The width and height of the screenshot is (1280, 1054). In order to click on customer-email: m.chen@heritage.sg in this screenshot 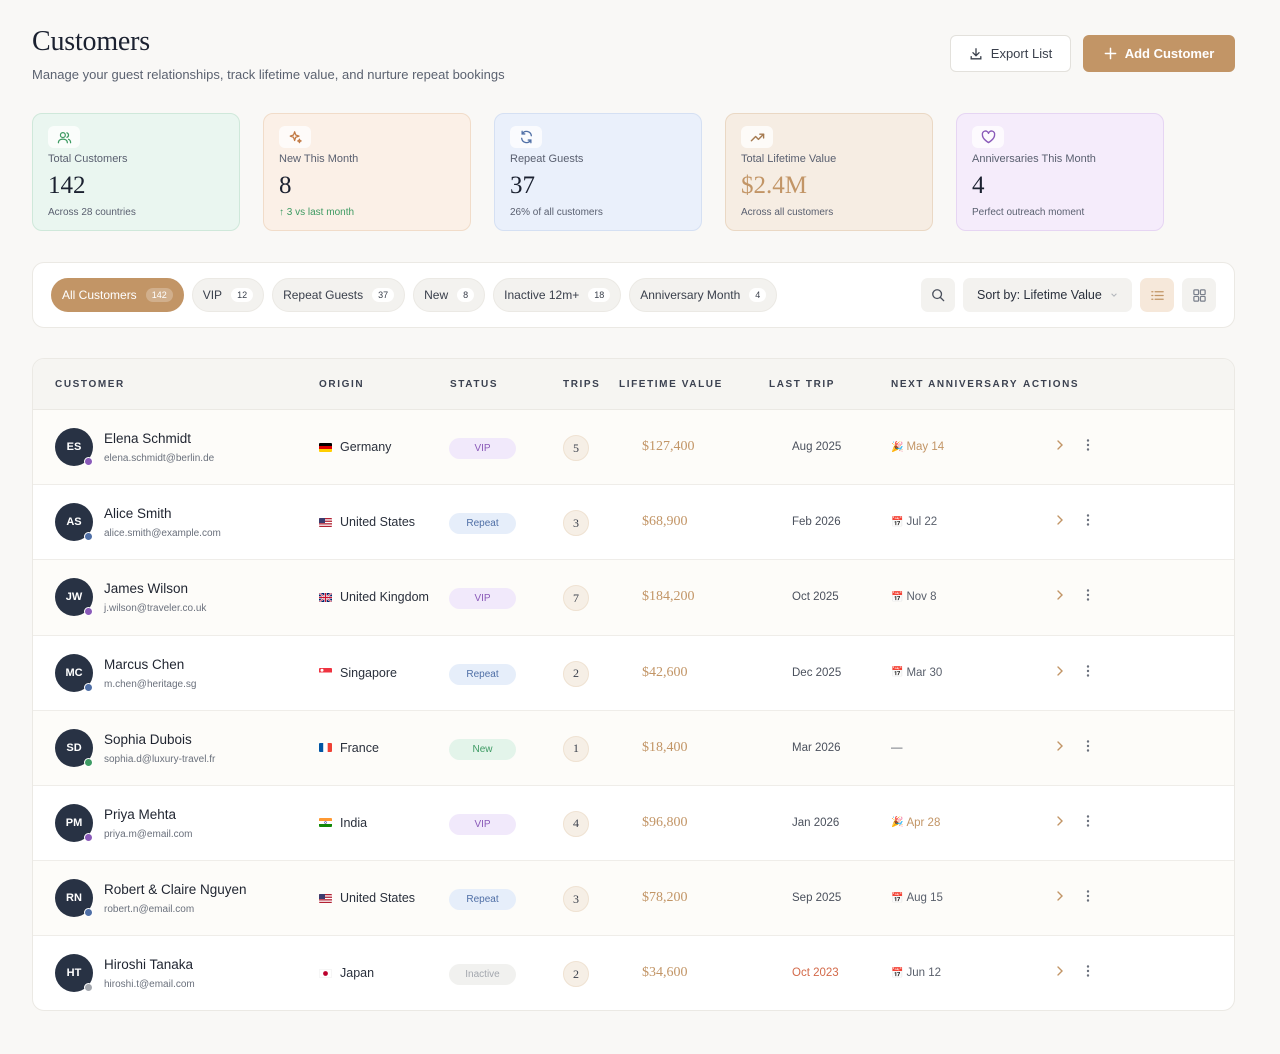, I will do `click(150, 684)`.